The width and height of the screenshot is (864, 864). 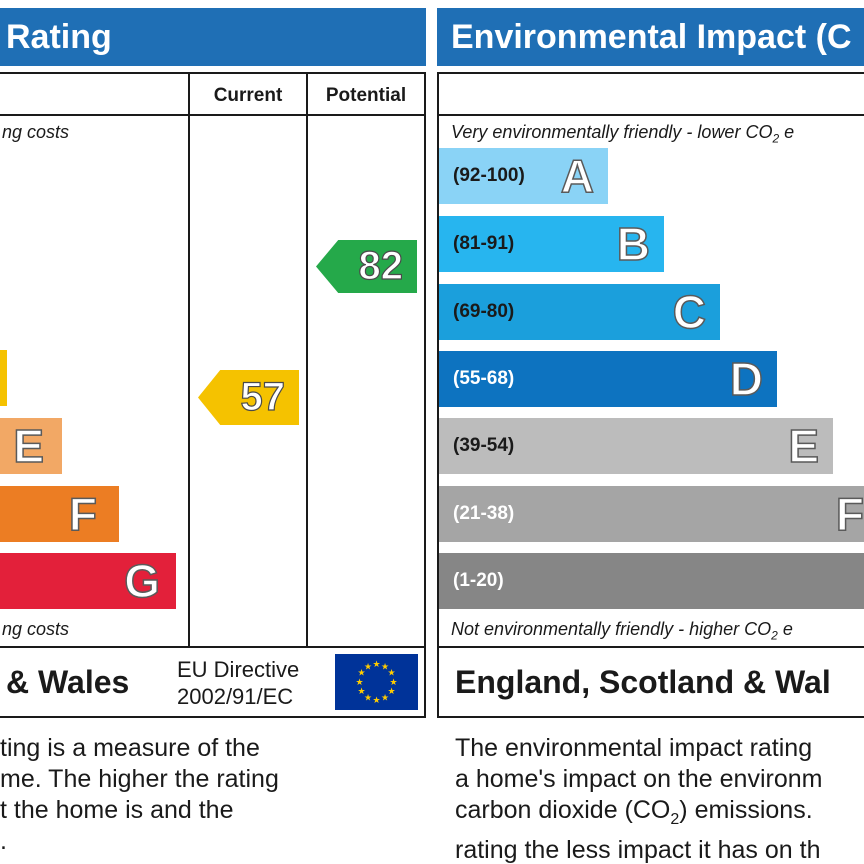 What do you see at coordinates (849, 514) in the screenshot?
I see `env-bar-f-letter: F` at bounding box center [849, 514].